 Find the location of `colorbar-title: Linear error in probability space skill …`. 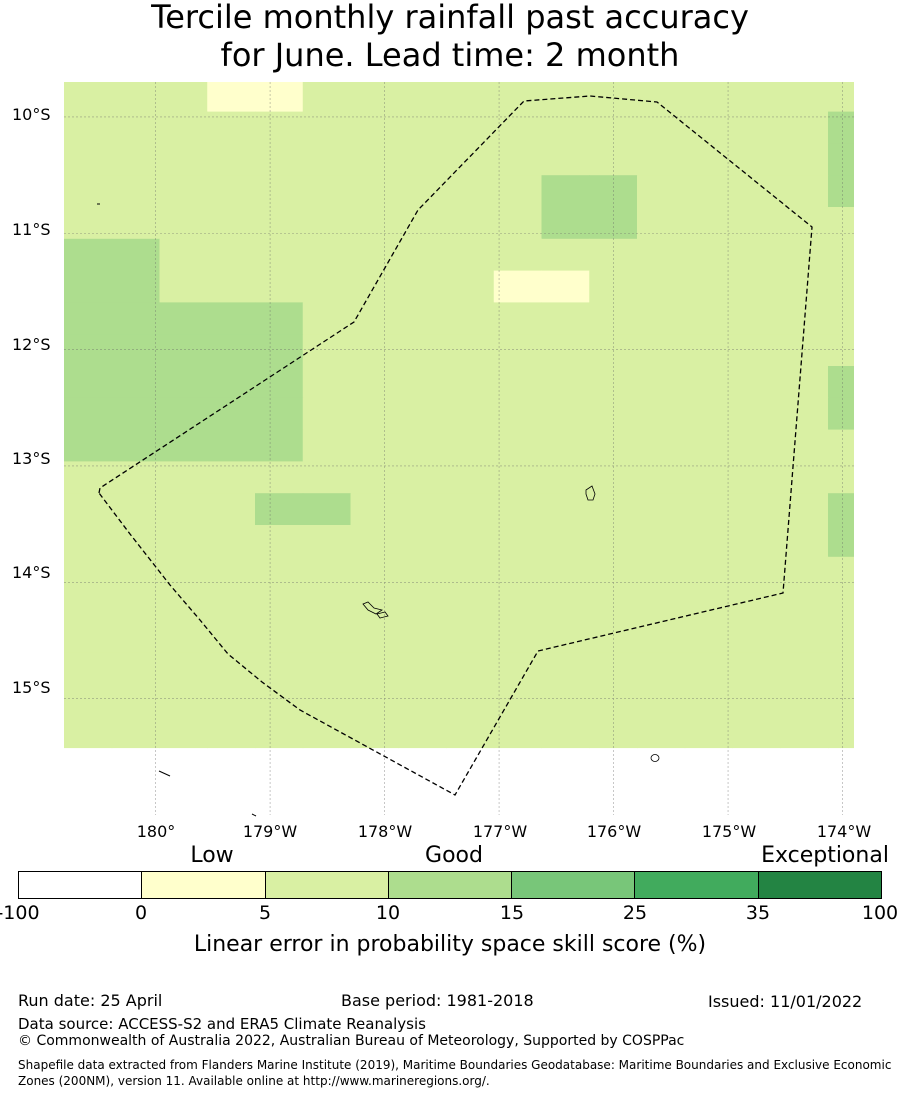

colorbar-title: Linear error in probability space skill … is located at coordinates (450, 944).